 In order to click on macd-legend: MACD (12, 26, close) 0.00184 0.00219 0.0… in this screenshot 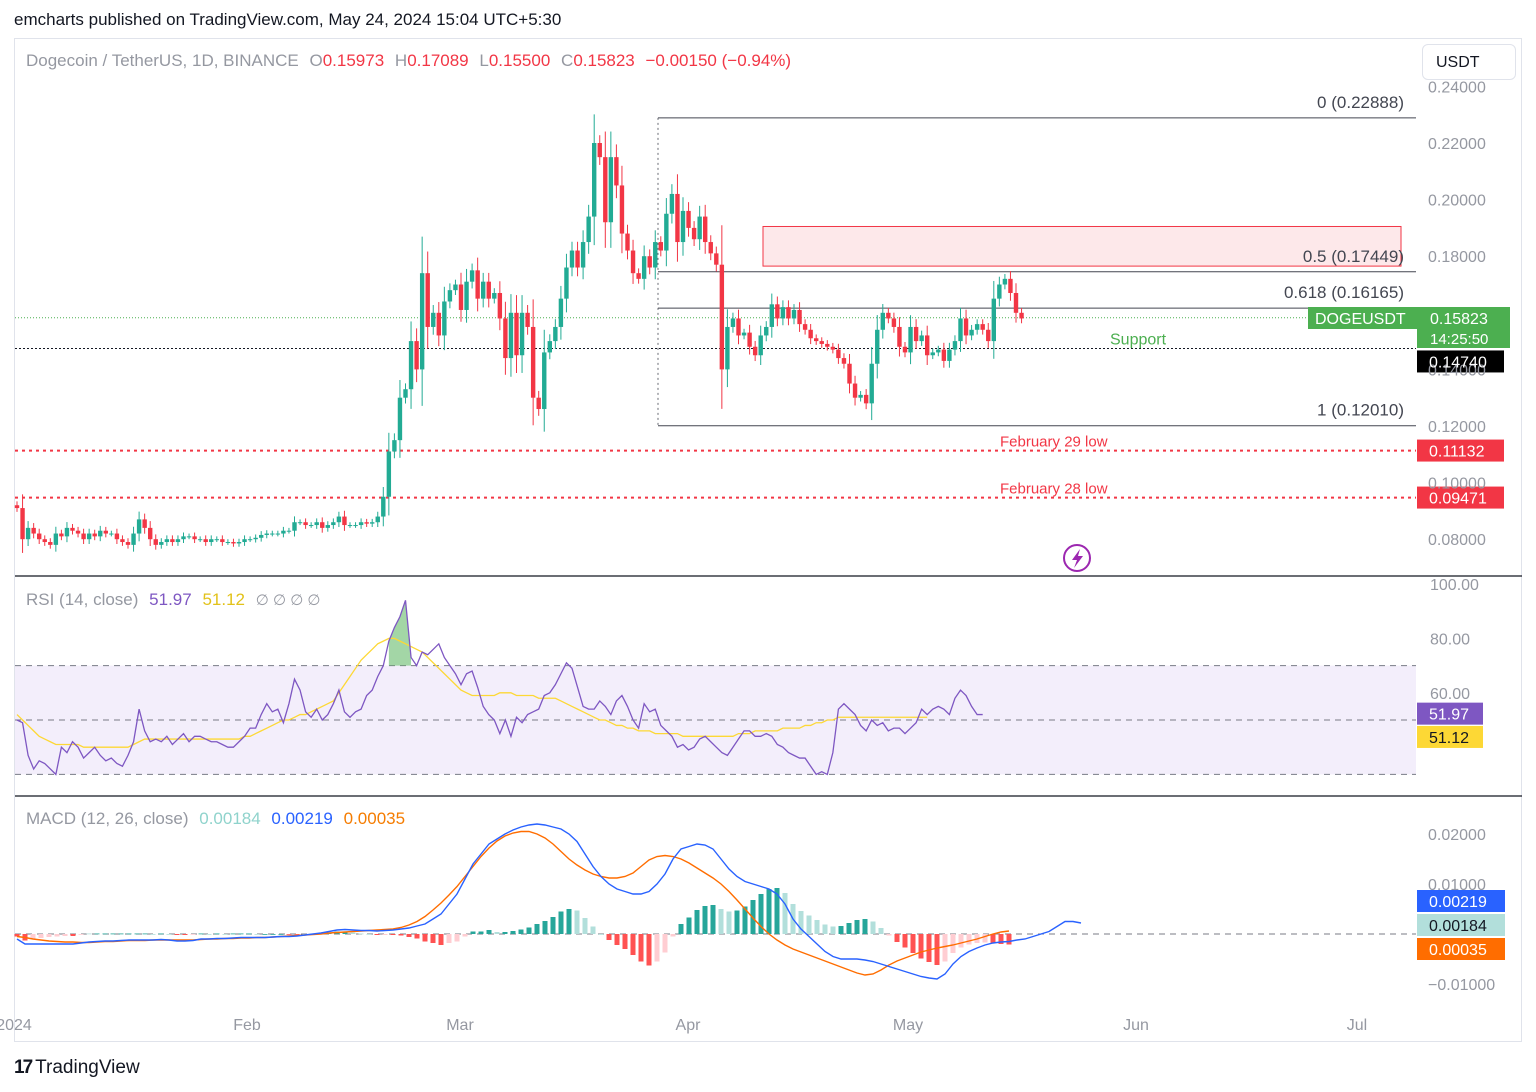, I will do `click(218, 819)`.